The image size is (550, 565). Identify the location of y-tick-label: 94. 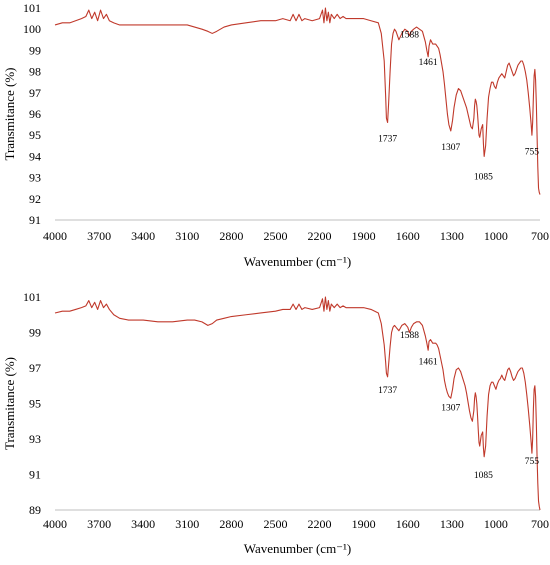
(35, 156).